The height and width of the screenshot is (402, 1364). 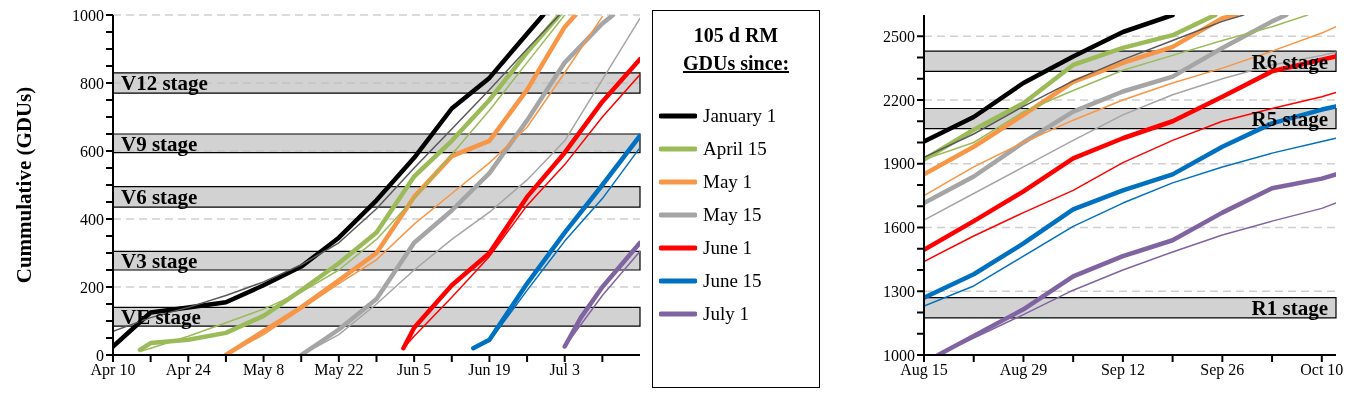 What do you see at coordinates (24, 185) in the screenshot?
I see `y-axis-title: Cummulative (GDUs)` at bounding box center [24, 185].